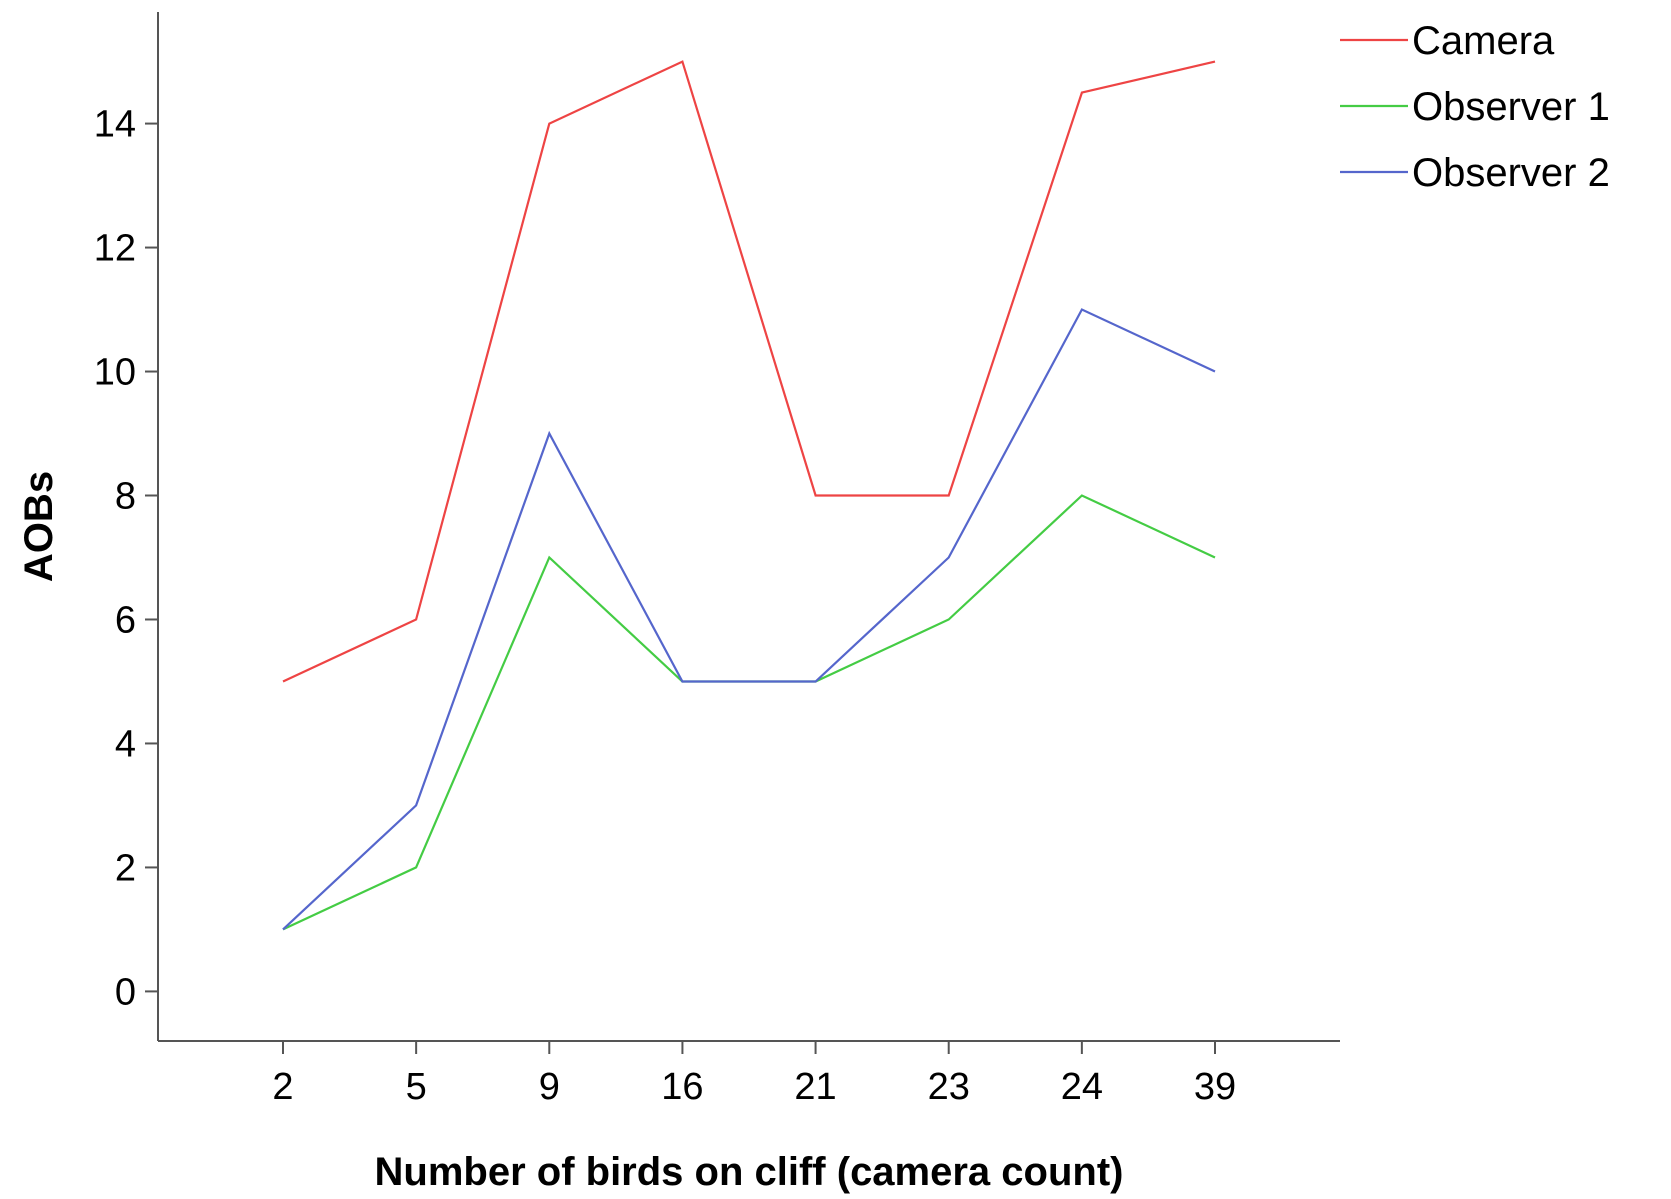 This screenshot has height=1199, width=1671. I want to click on y-ticks: 0 2 4 6 8 10 12 14, so click(126, 558).